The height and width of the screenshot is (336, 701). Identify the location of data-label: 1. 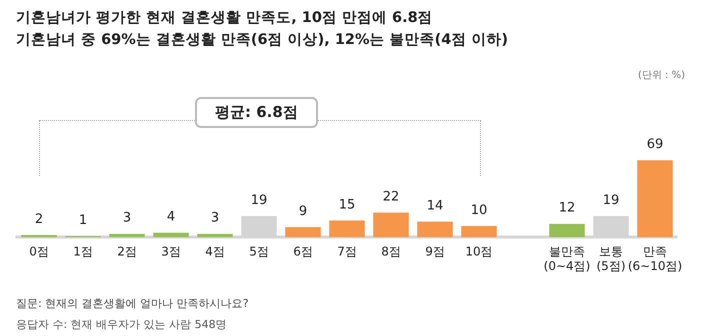
(83, 220).